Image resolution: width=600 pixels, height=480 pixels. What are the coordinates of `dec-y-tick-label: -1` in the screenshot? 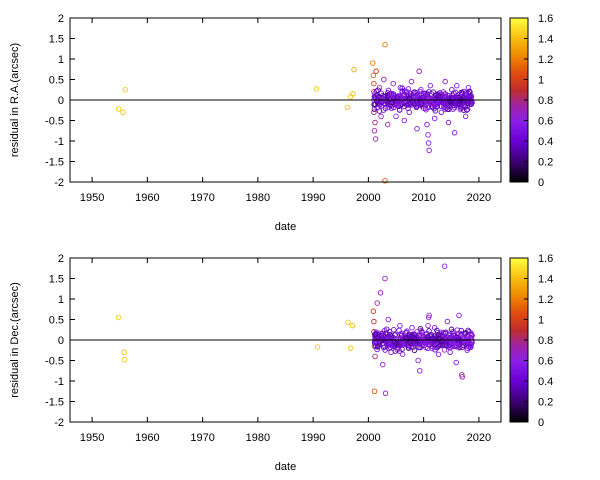 It's located at (59, 382).